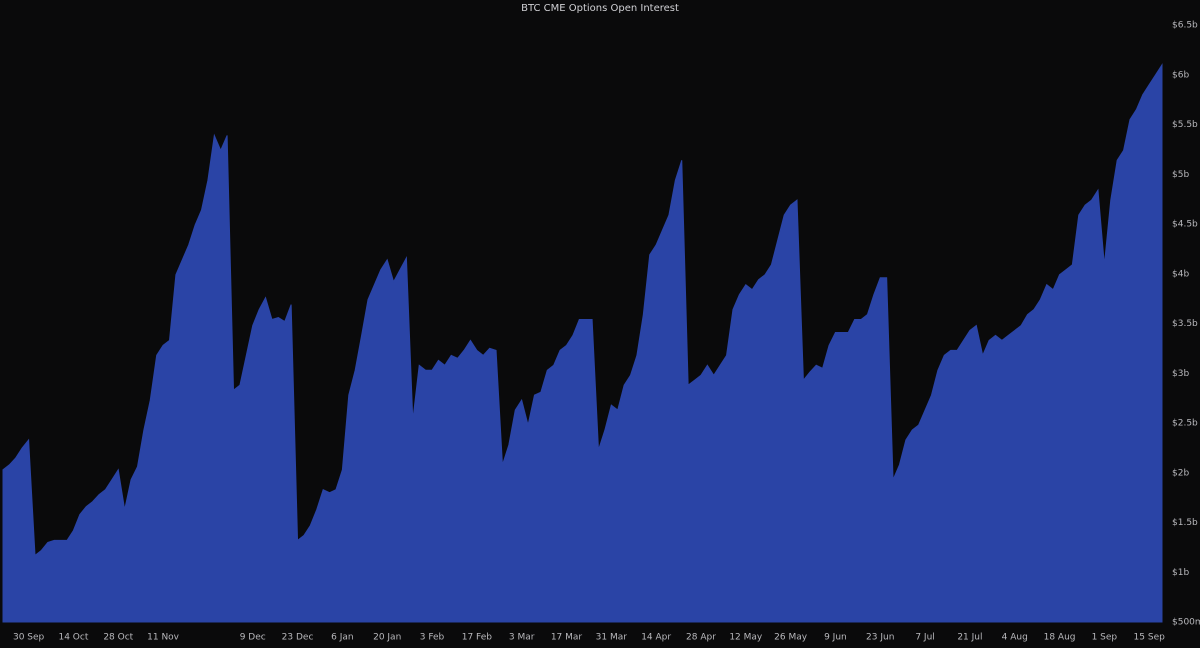 This screenshot has width=1200, height=648. Describe the element at coordinates (29, 638) in the screenshot. I see `x-tick-label: 30 Sep` at that location.